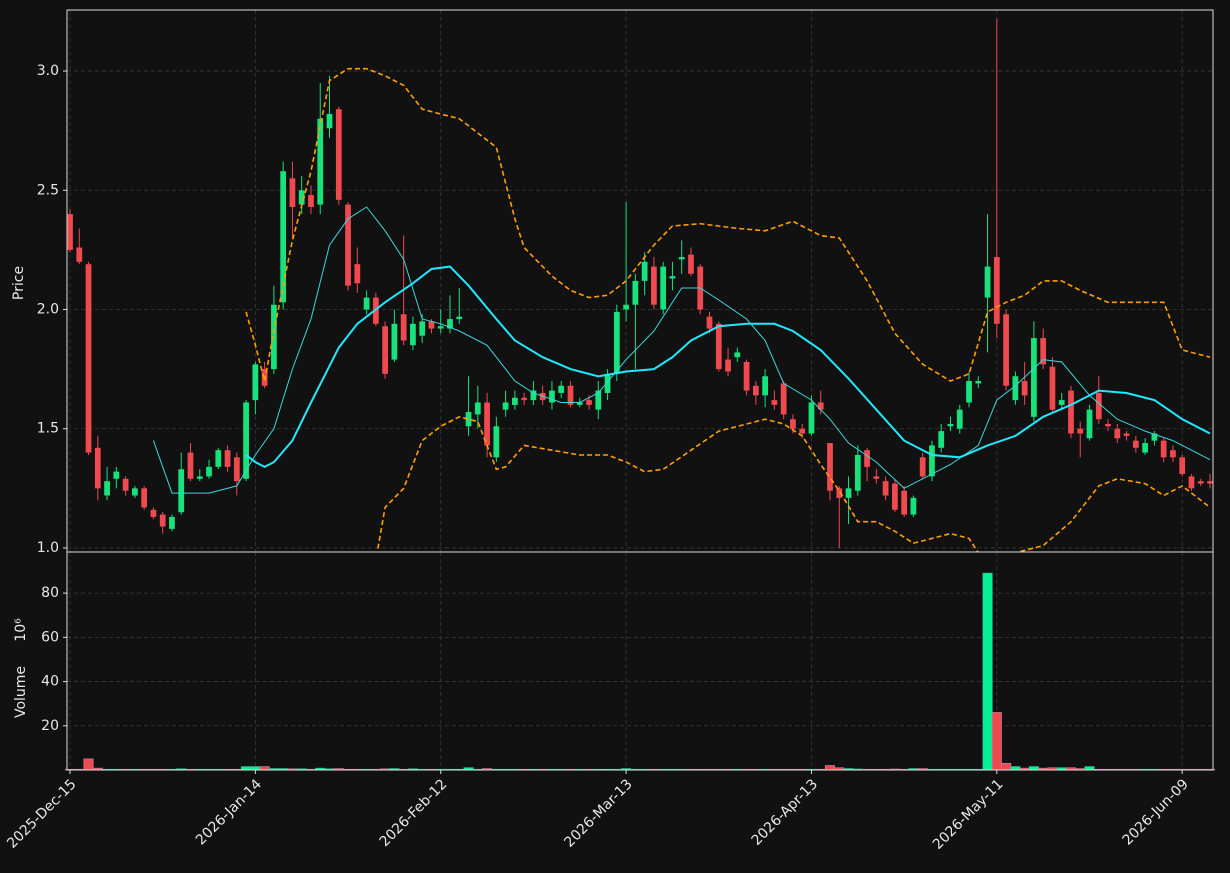  What do you see at coordinates (48, 190) in the screenshot?
I see `y-tick-label: 2.5` at bounding box center [48, 190].